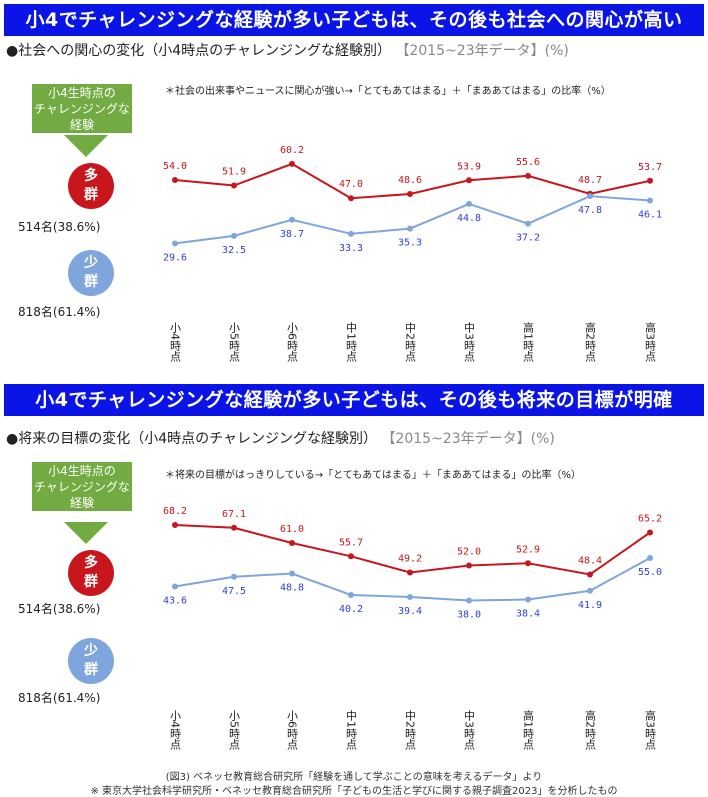 Image resolution: width=708 pixels, height=797 pixels. I want to click on data-label: 65.2, so click(650, 519).